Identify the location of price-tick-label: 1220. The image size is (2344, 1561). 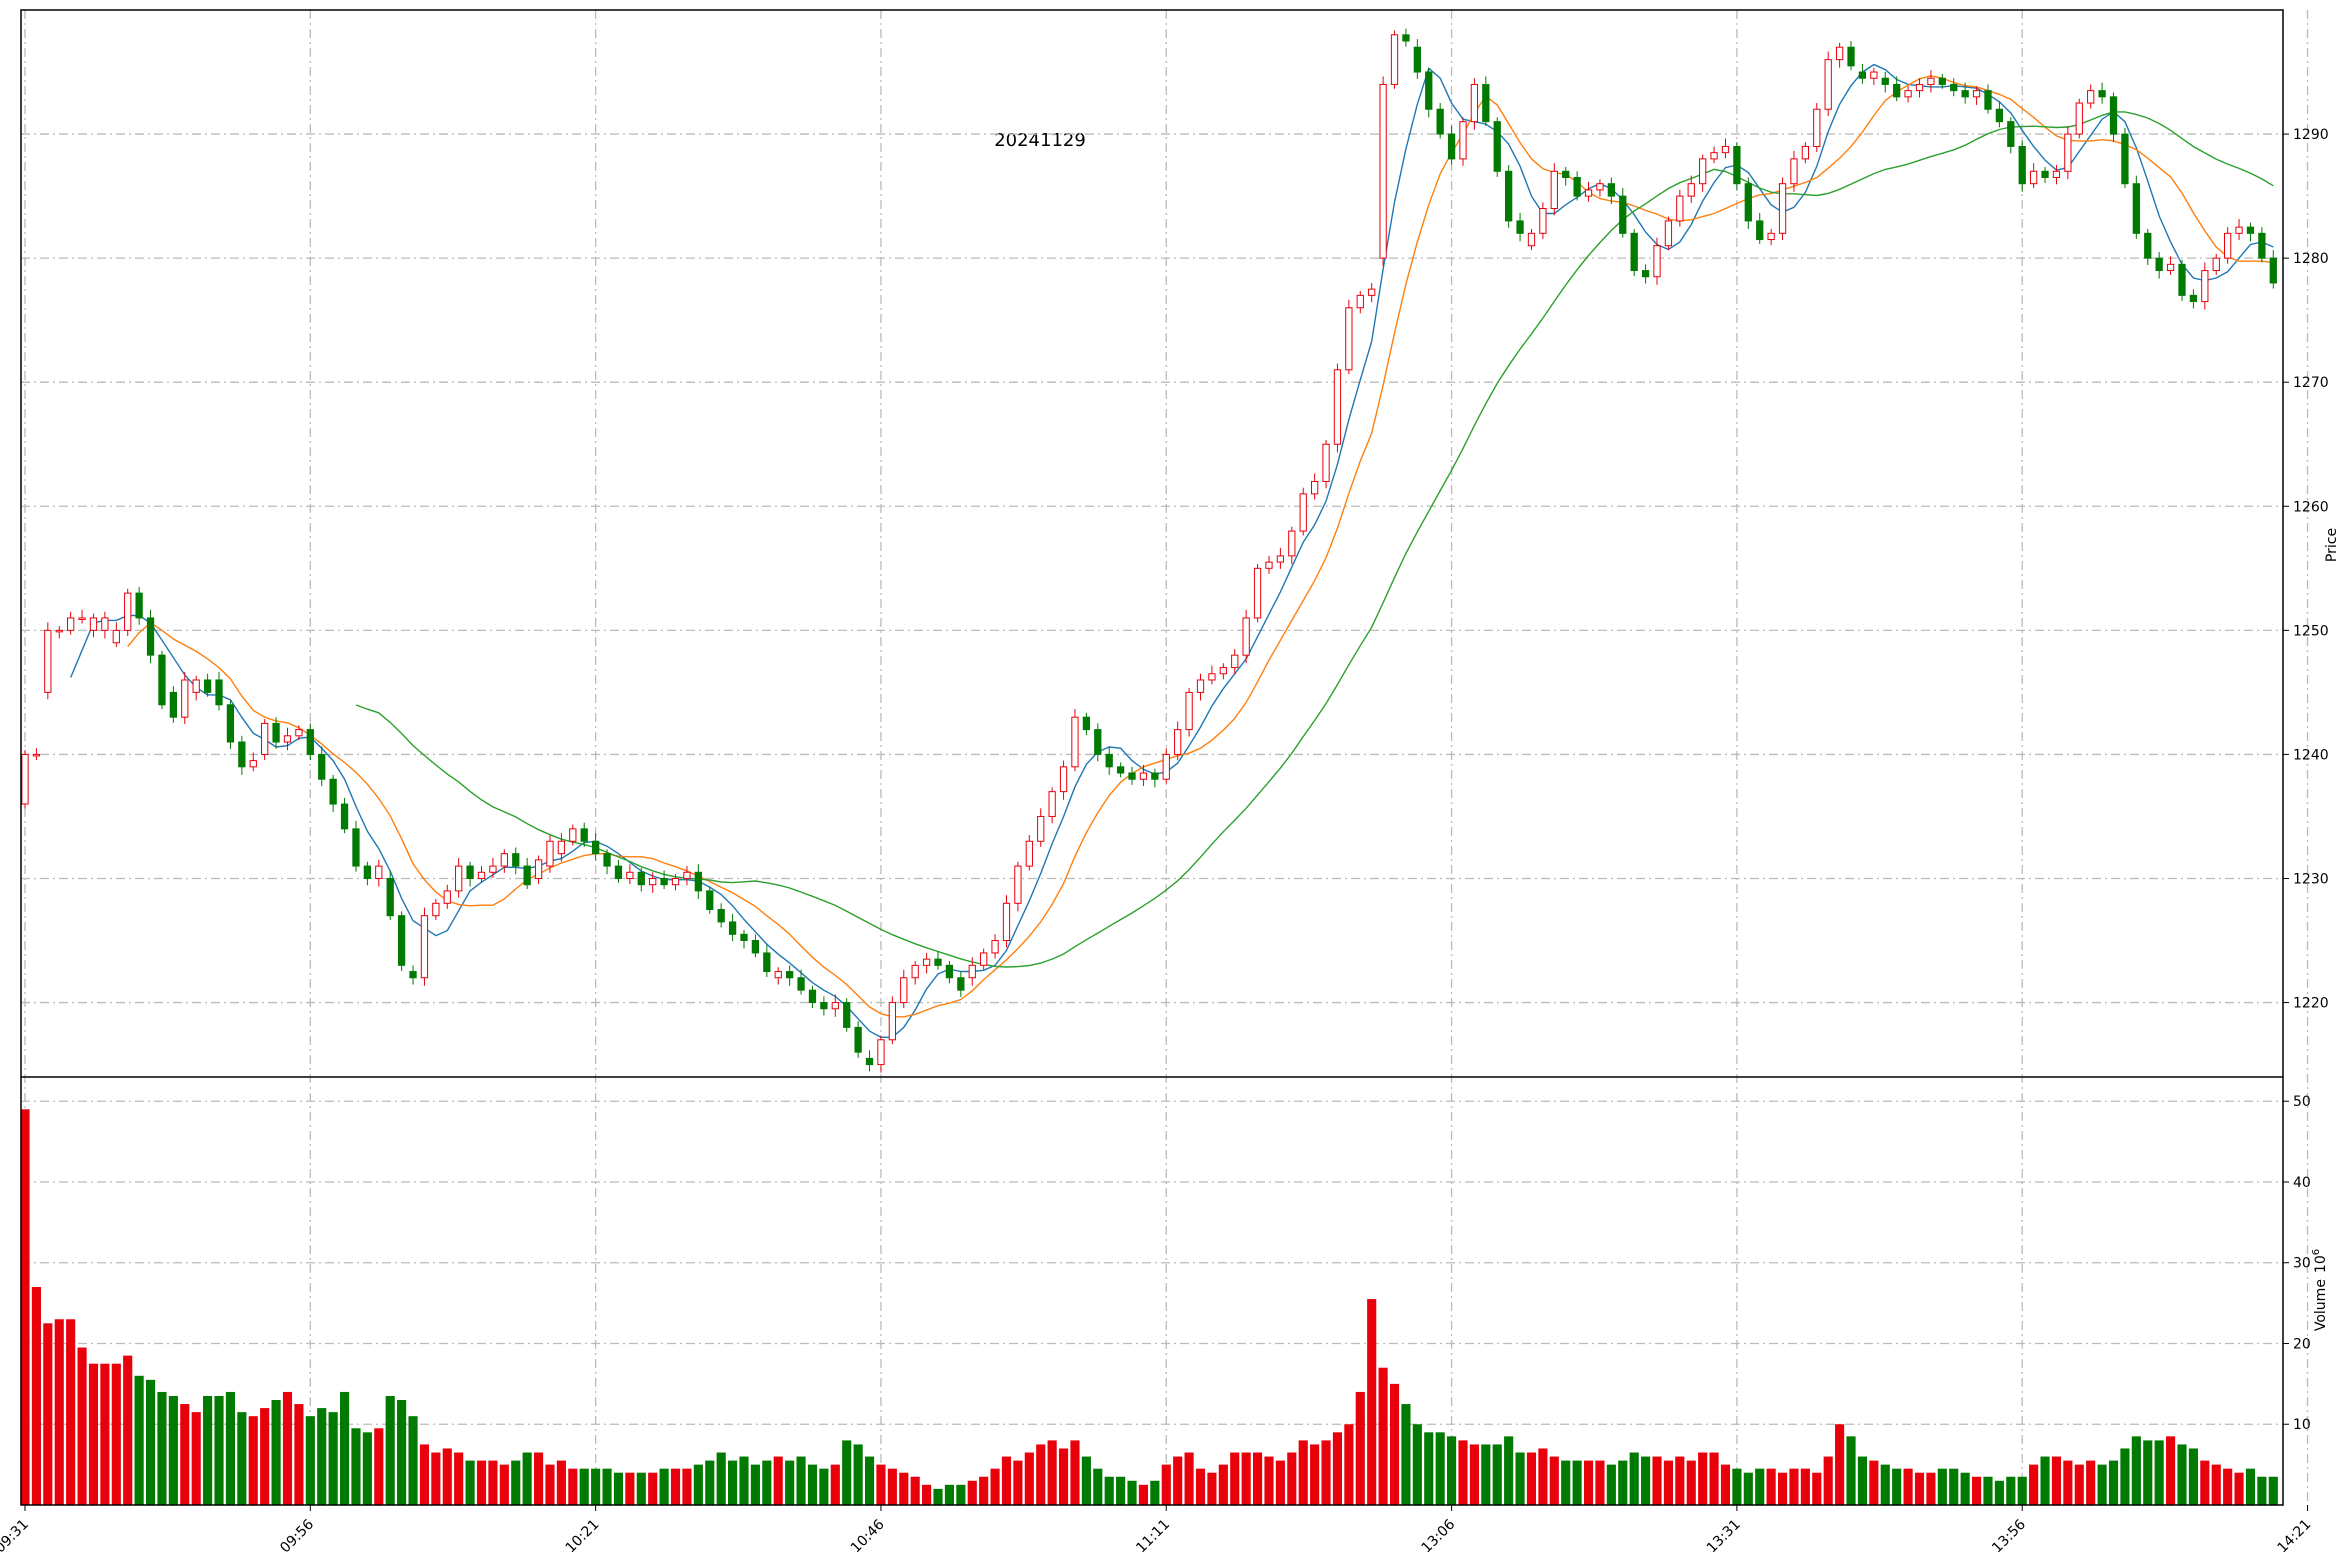
(2311, 1004).